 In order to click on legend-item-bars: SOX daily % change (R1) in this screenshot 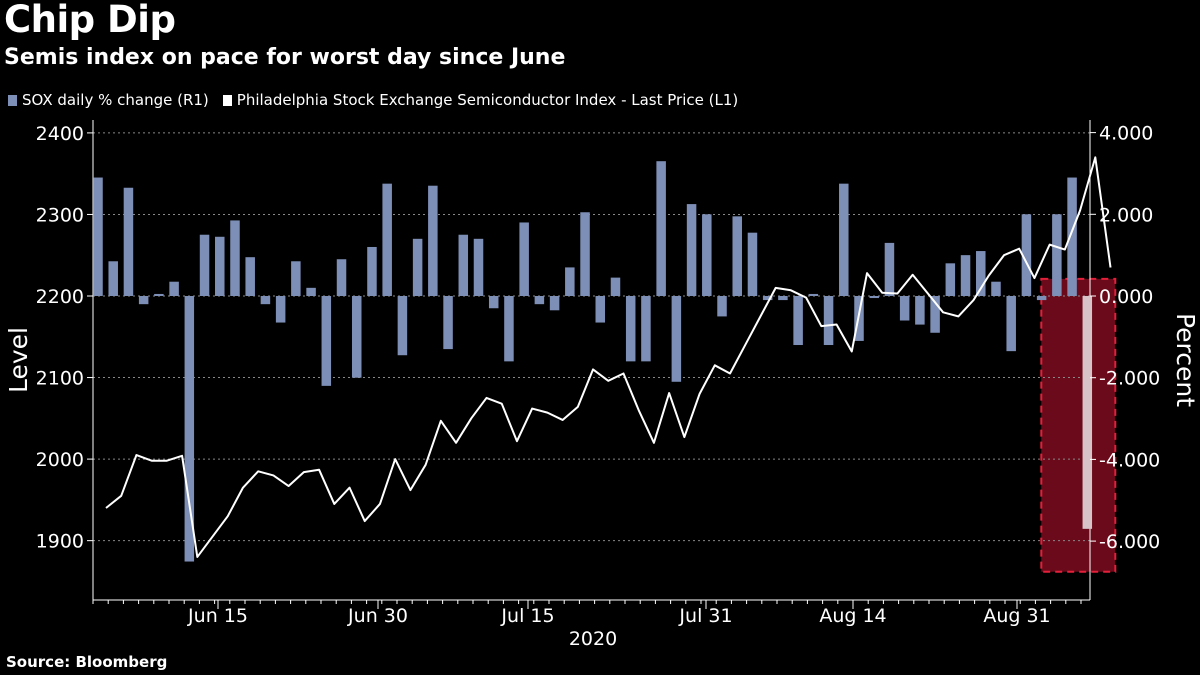, I will do `click(108, 100)`.